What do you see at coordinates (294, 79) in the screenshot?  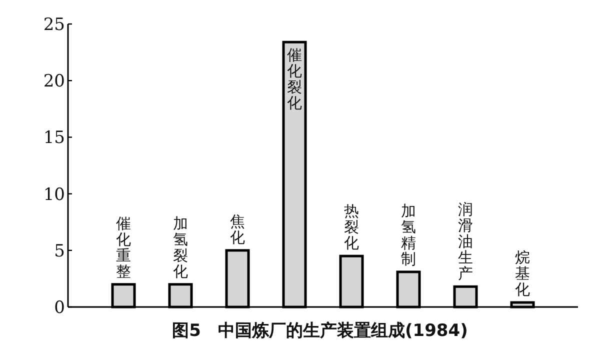 I see `x-tick-label: 催化裂化` at bounding box center [294, 79].